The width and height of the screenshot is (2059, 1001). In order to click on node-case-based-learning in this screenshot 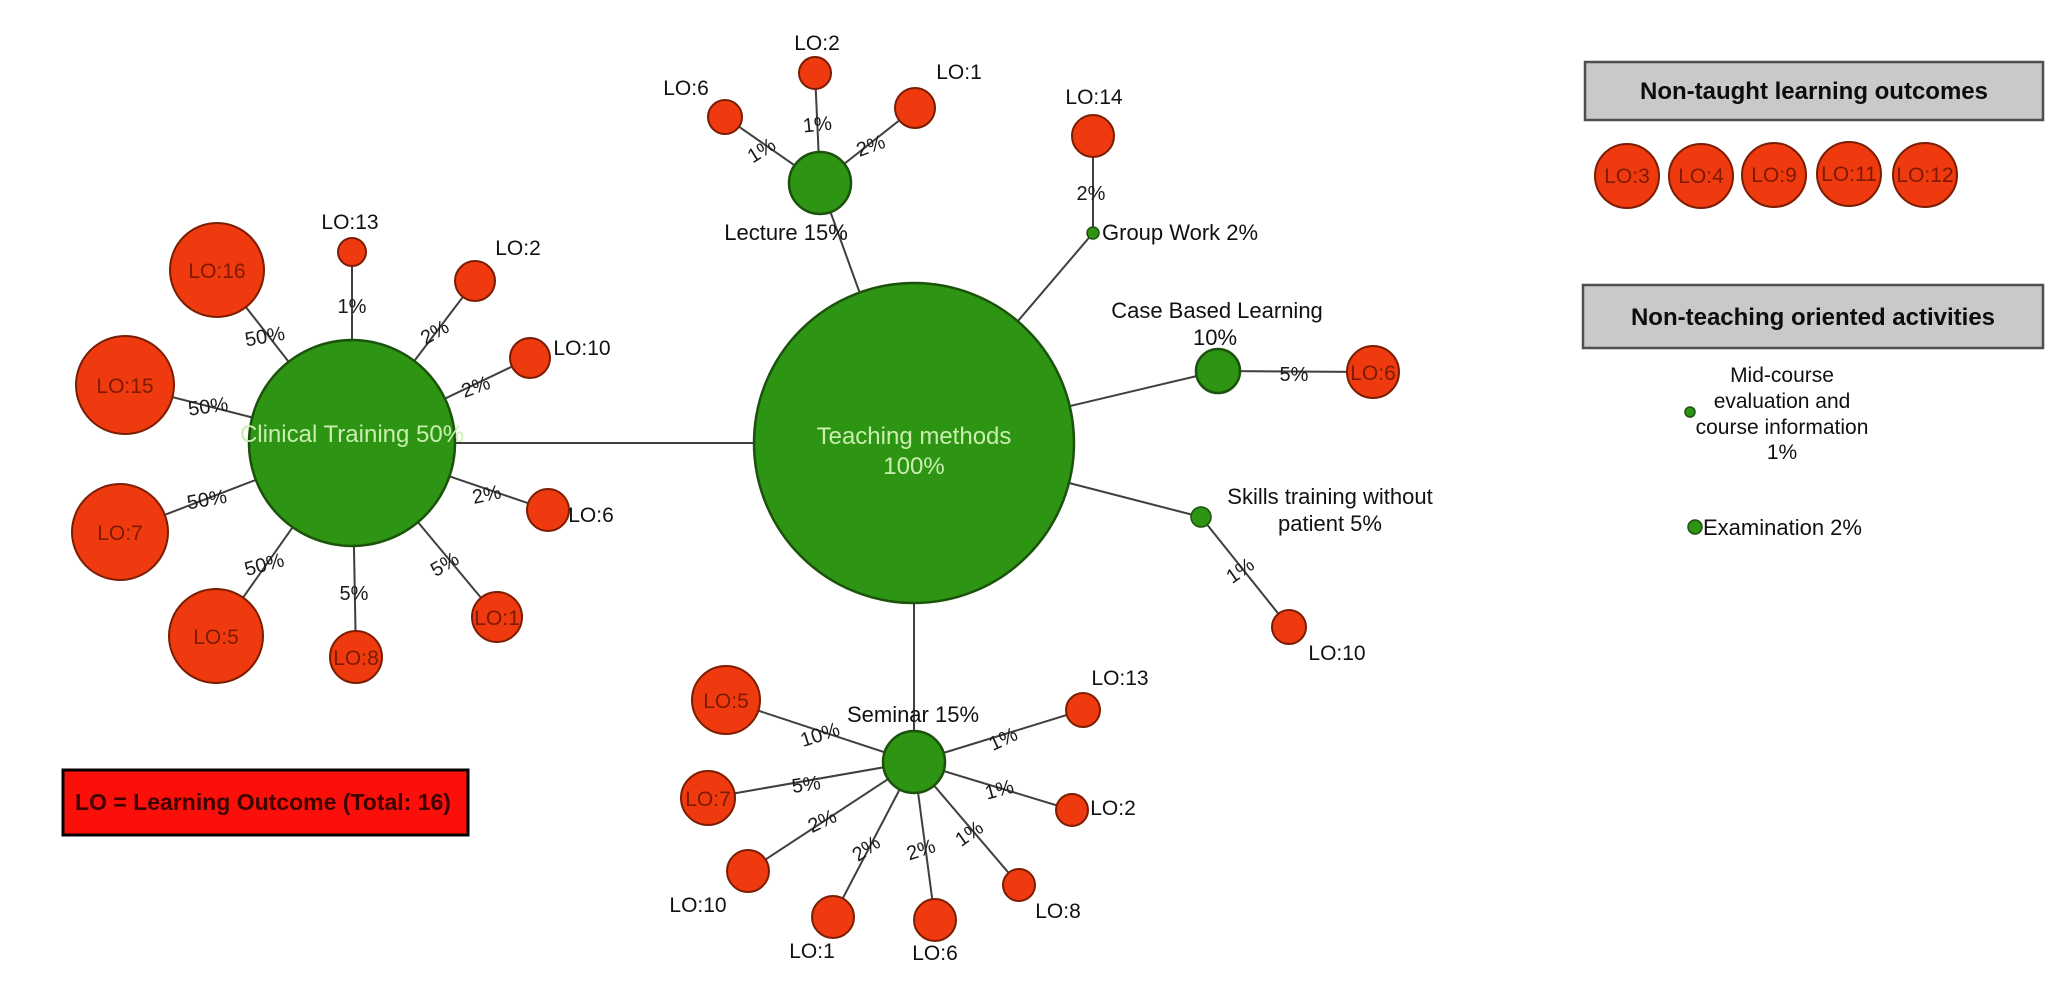, I will do `click(1218, 371)`.